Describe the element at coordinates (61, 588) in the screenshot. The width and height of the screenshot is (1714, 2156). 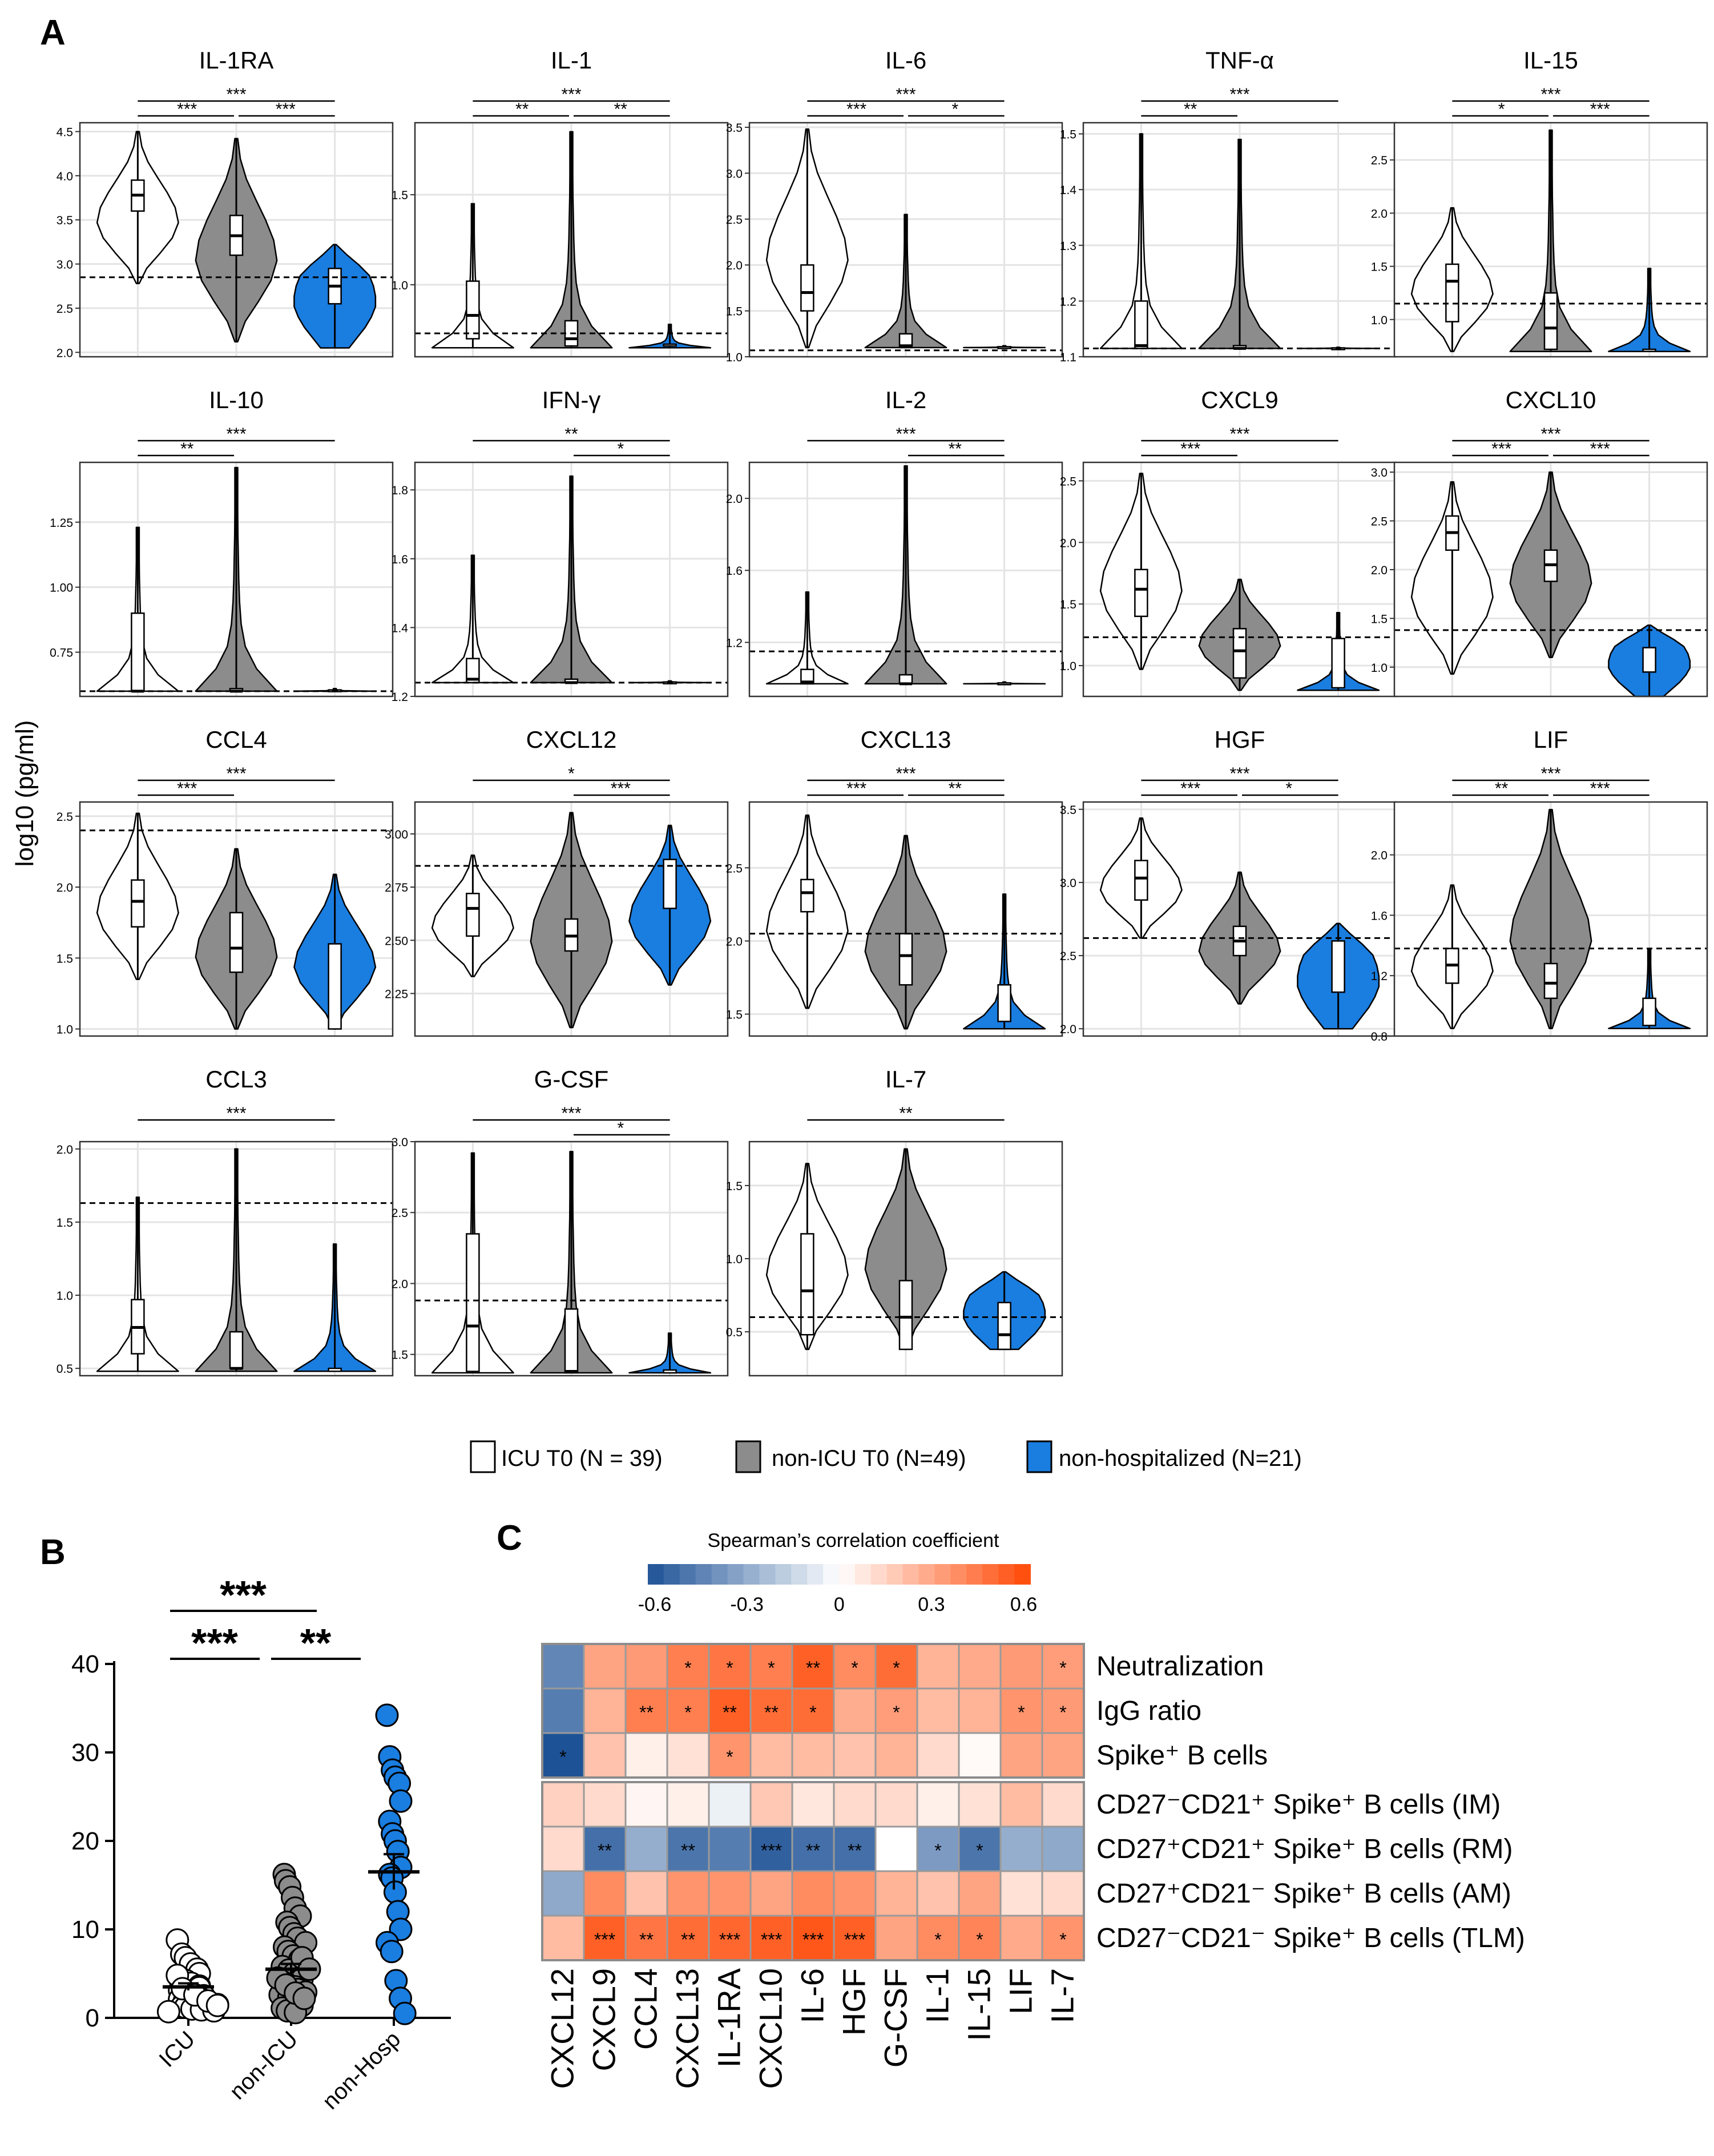
I see `y-tick-label: 1.00` at that location.